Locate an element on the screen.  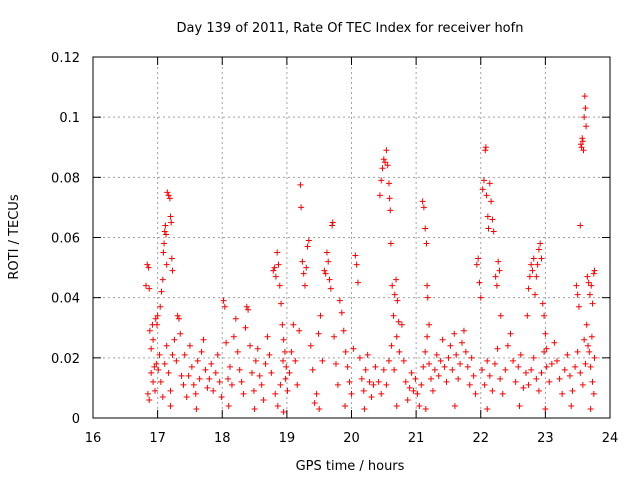
y-axis-title: ROTI / TECUs is located at coordinates (14, 236).